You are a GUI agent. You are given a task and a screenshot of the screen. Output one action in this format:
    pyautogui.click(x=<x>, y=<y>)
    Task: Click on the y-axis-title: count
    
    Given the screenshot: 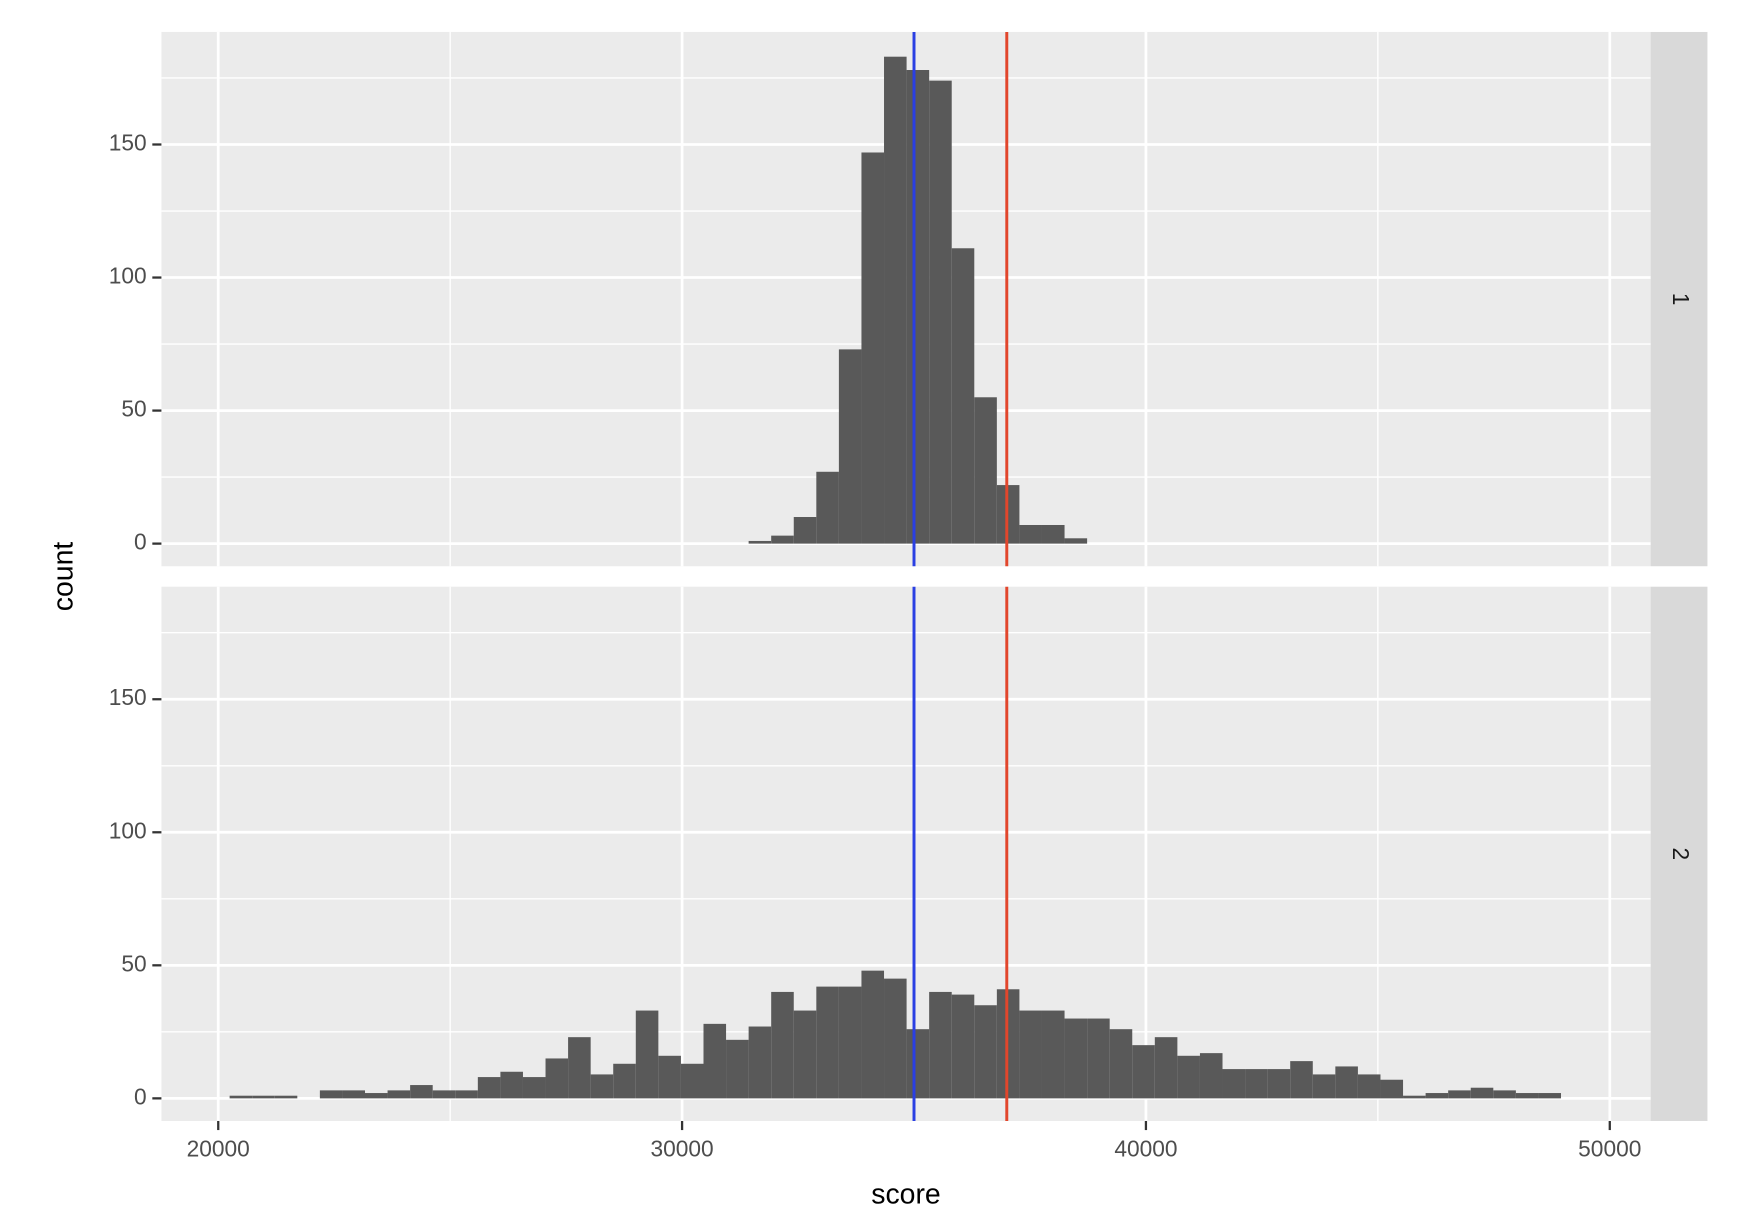 What is the action you would take?
    pyautogui.click(x=63, y=577)
    